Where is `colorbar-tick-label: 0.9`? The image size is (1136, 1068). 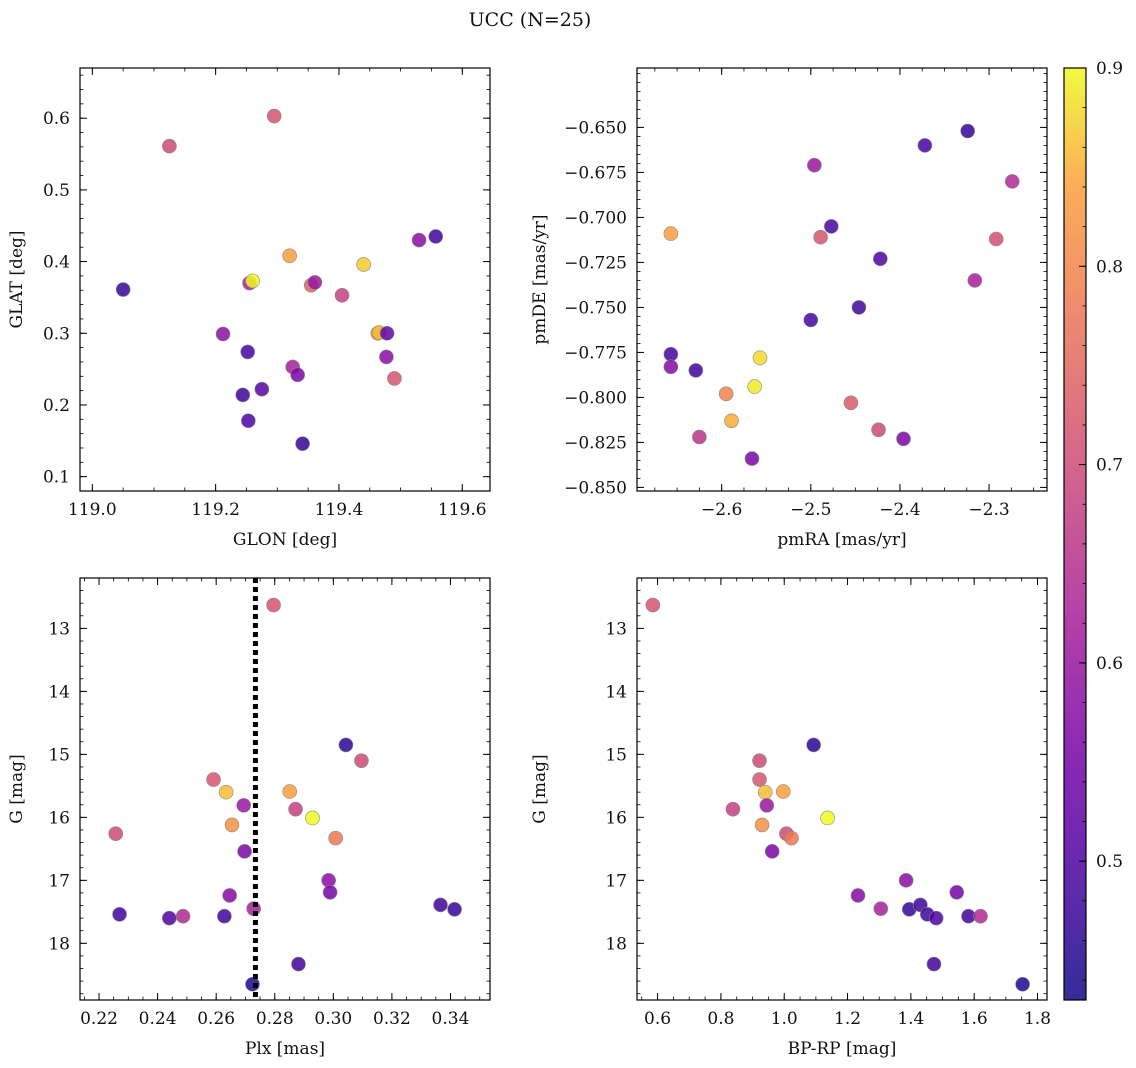 colorbar-tick-label: 0.9 is located at coordinates (1109, 69).